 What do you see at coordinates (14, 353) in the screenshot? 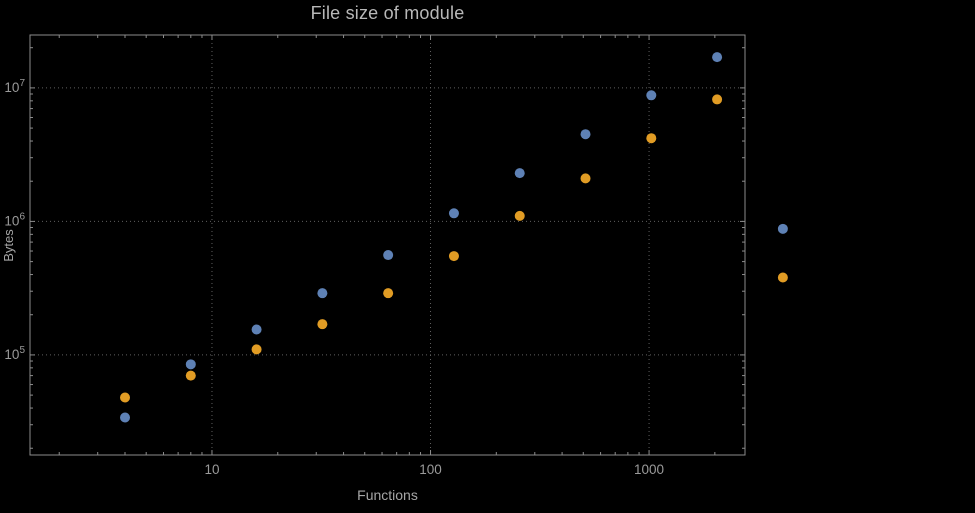
I see `y-tick-label: 10⁵` at bounding box center [14, 353].